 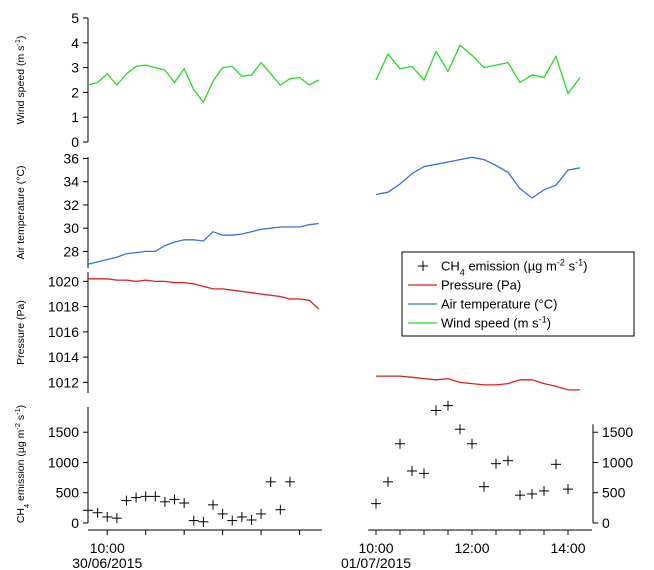 What do you see at coordinates (617, 462) in the screenshot?
I see `ch4-right-tick-label: 1000` at bounding box center [617, 462].